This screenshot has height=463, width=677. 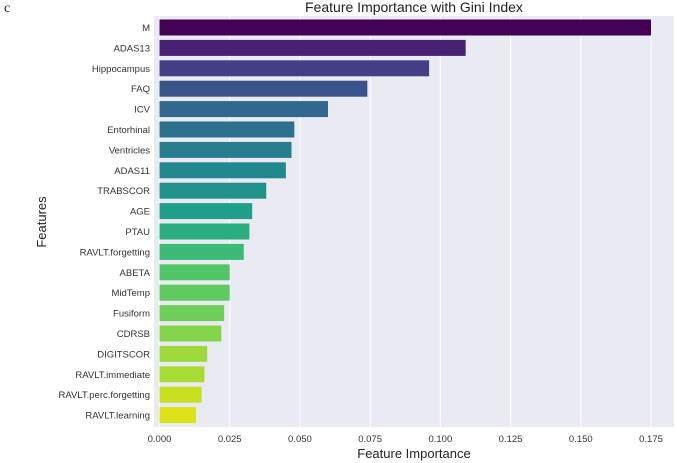 I want to click on category-label: Hippocampus, so click(x=121, y=69).